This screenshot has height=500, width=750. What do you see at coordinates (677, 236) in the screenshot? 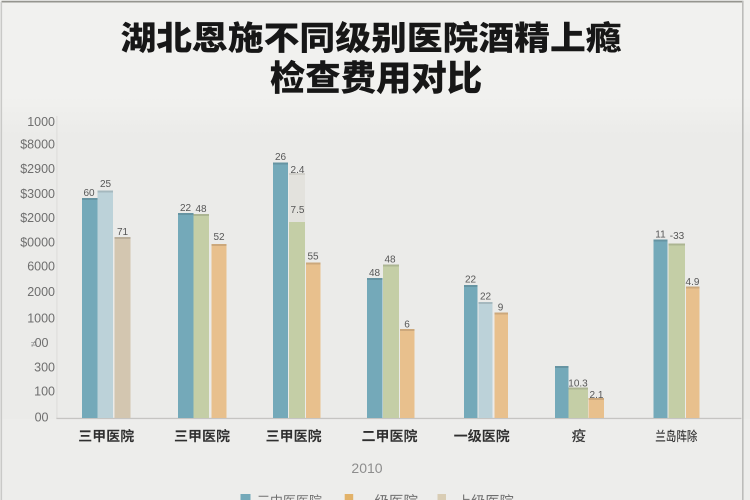
I see `svg-text: -33` at bounding box center [677, 236].